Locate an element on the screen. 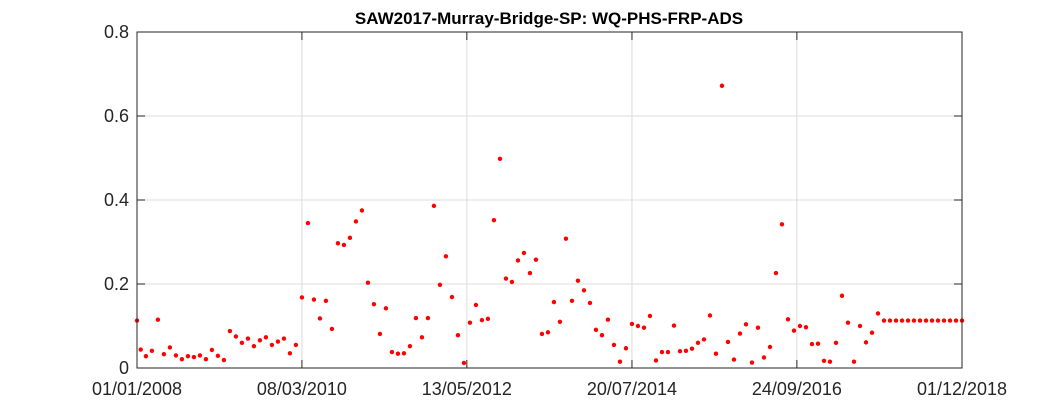 This screenshot has width=1063, height=413. y-tick-label: 0.2 is located at coordinates (116, 284).